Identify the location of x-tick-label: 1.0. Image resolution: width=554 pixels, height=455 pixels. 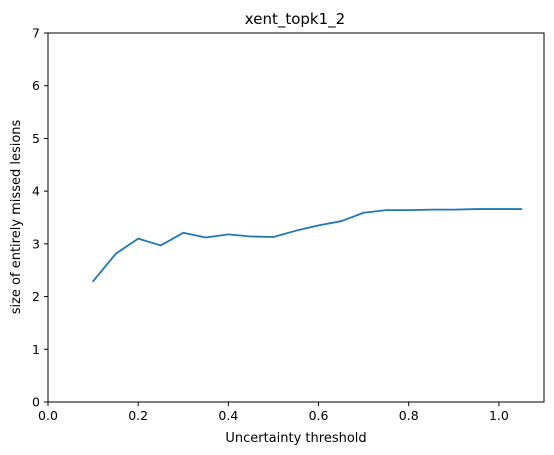
(499, 415).